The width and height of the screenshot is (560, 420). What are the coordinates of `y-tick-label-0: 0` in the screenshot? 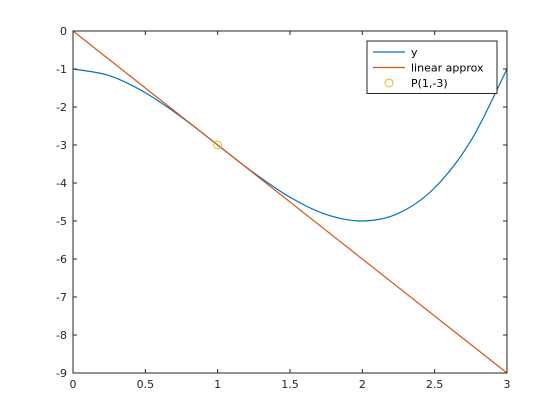 It's located at (63, 31).